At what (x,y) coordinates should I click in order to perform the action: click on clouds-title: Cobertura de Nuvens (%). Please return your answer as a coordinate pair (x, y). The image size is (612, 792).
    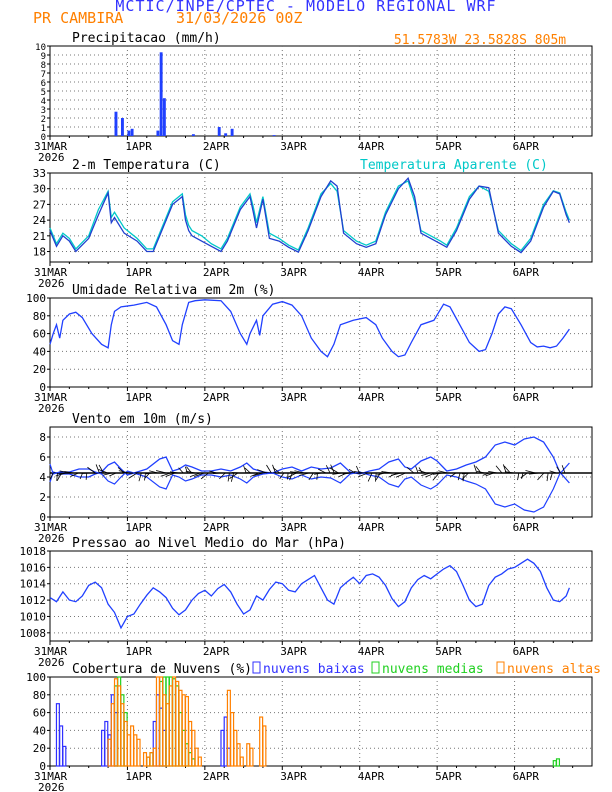
    Looking at the image, I should click on (162, 669).